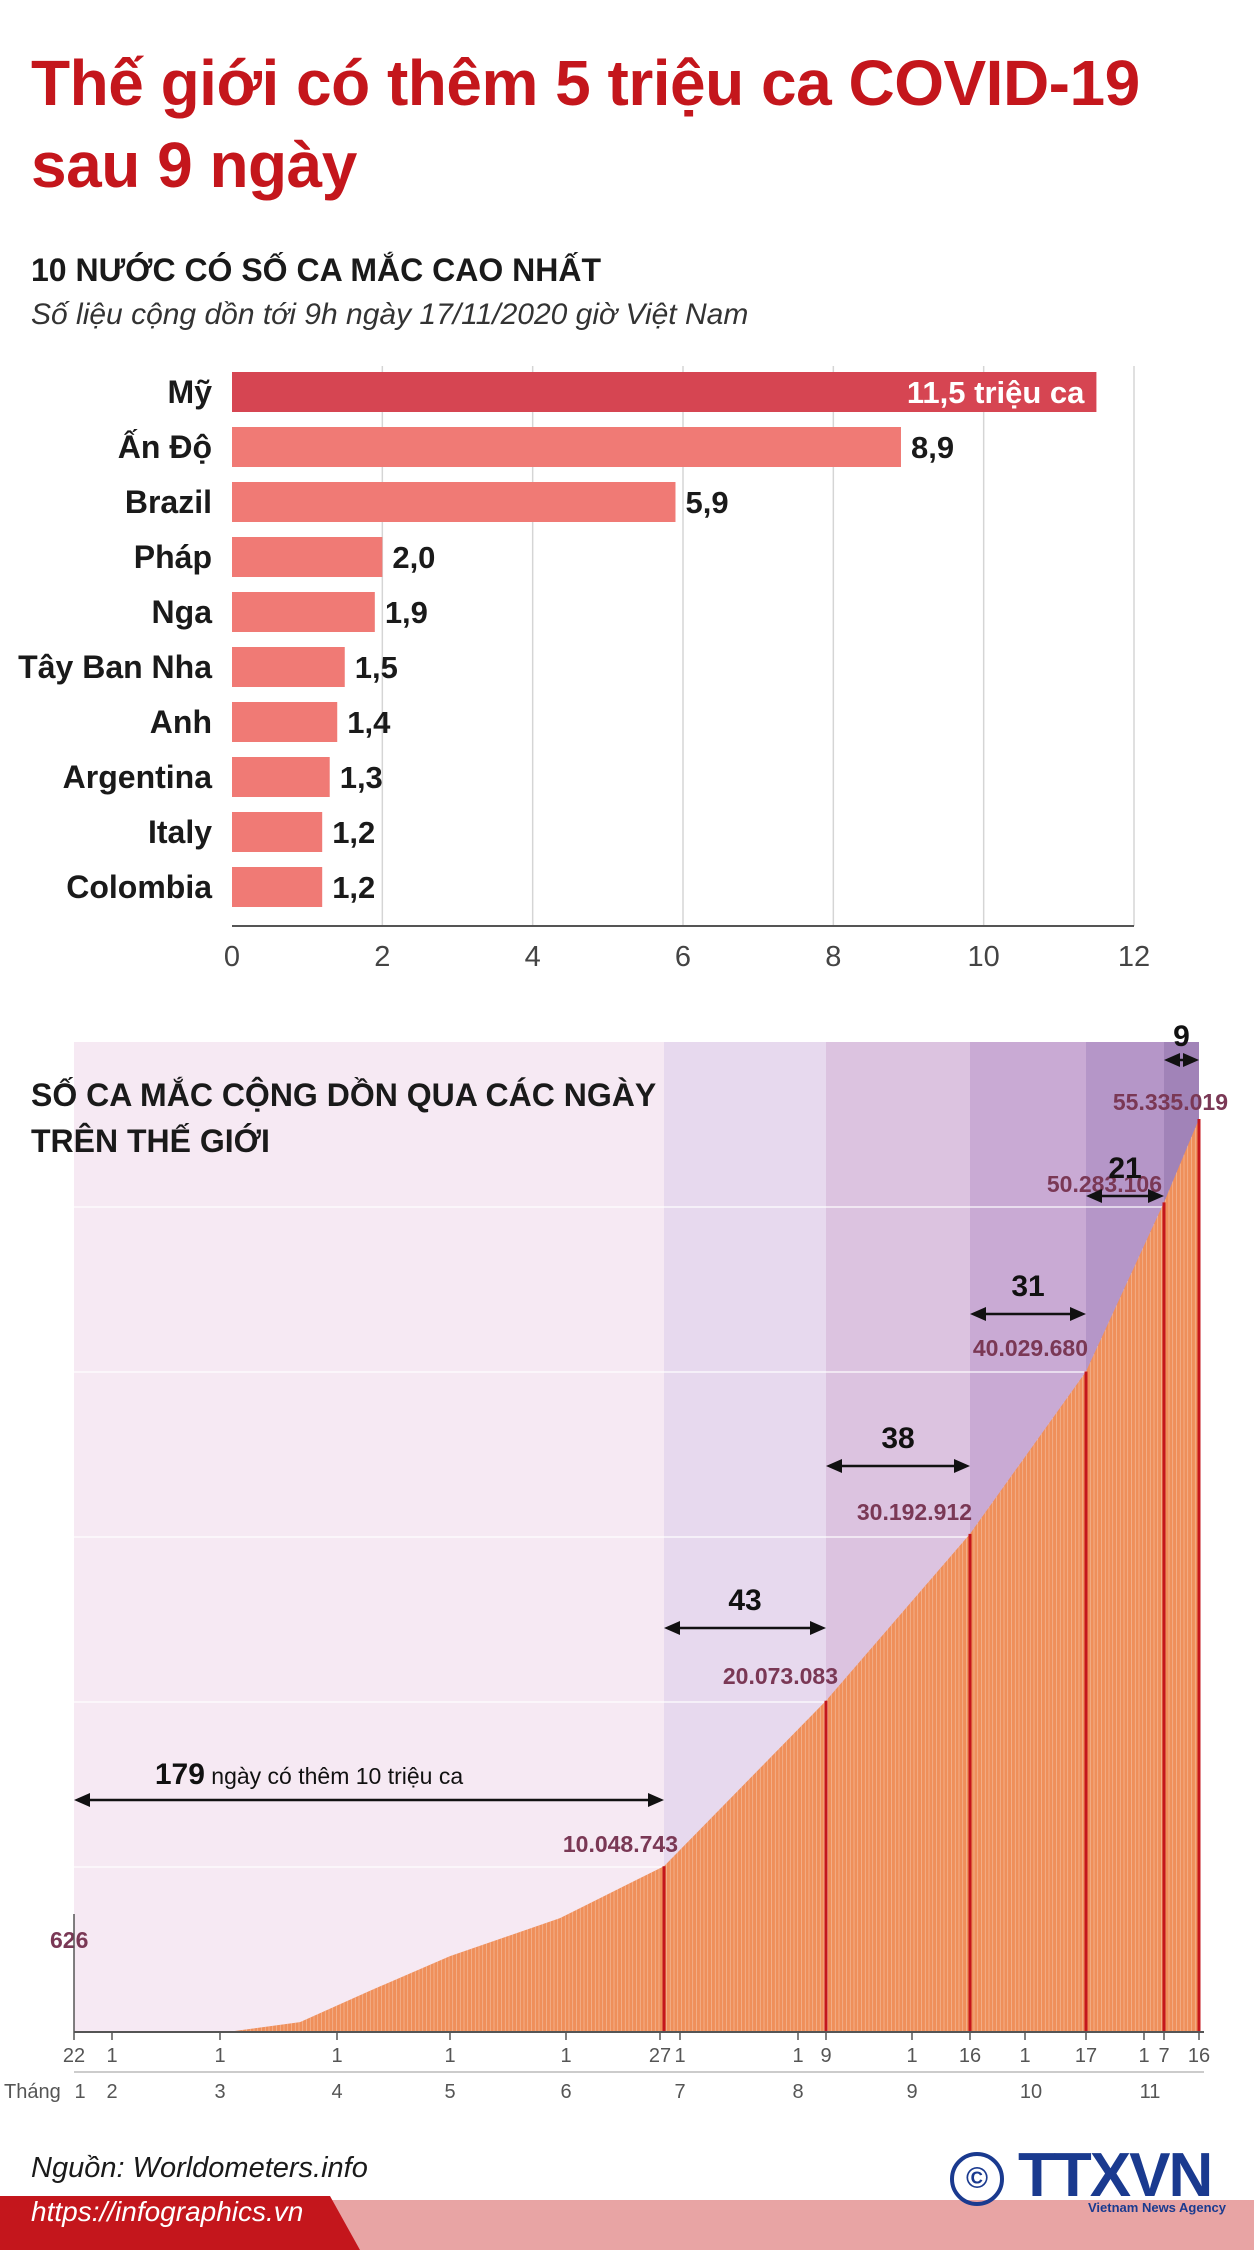 This screenshot has height=2250, width=1254. I want to click on category-label: Pháp, so click(173, 557).